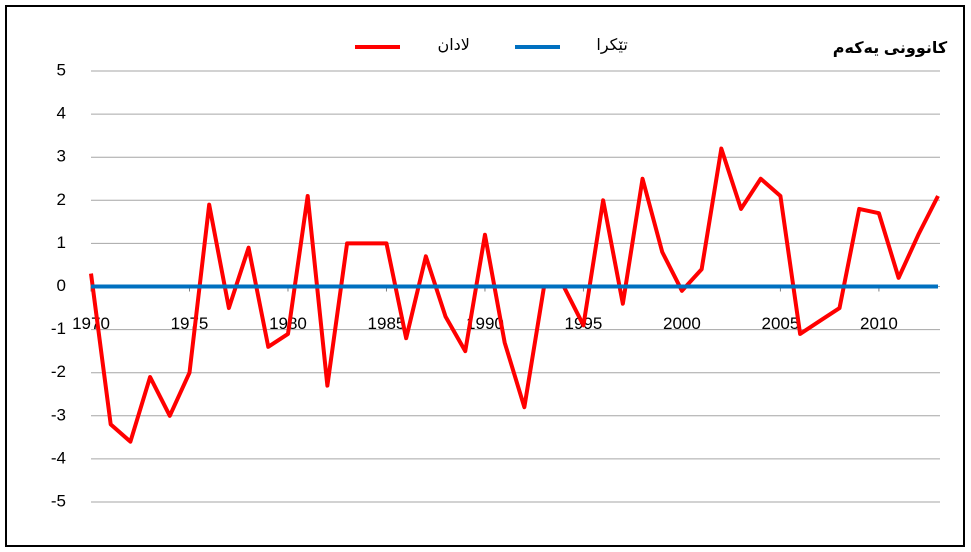 This screenshot has width=971, height=552. Describe the element at coordinates (682, 323) in the screenshot. I see `x-tick-label: 2000` at that location.